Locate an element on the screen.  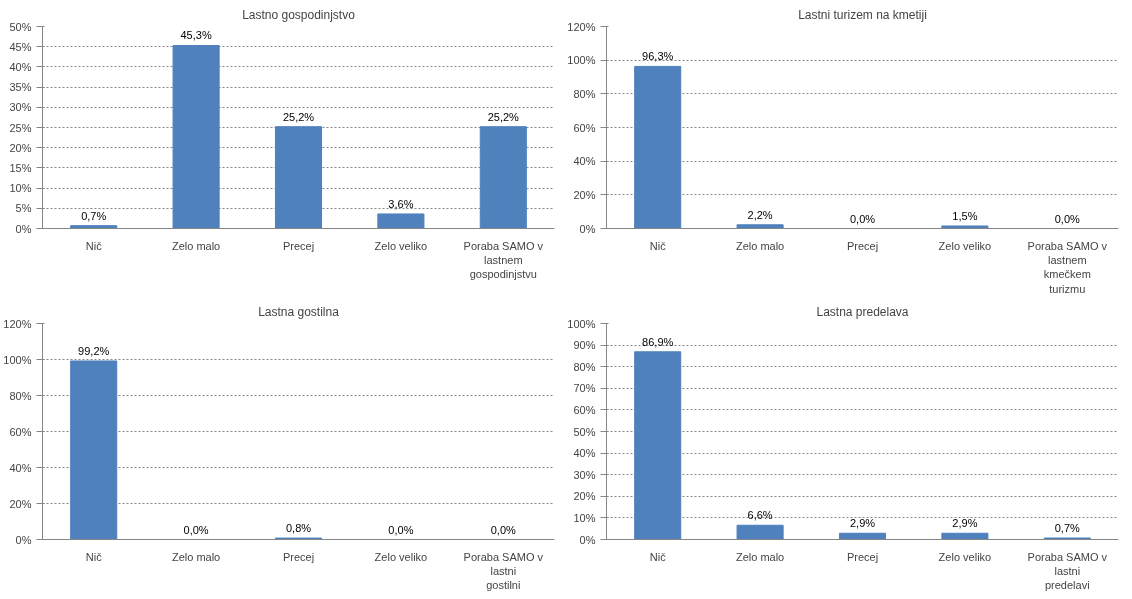
data-label: 86,9% is located at coordinates (658, 341).